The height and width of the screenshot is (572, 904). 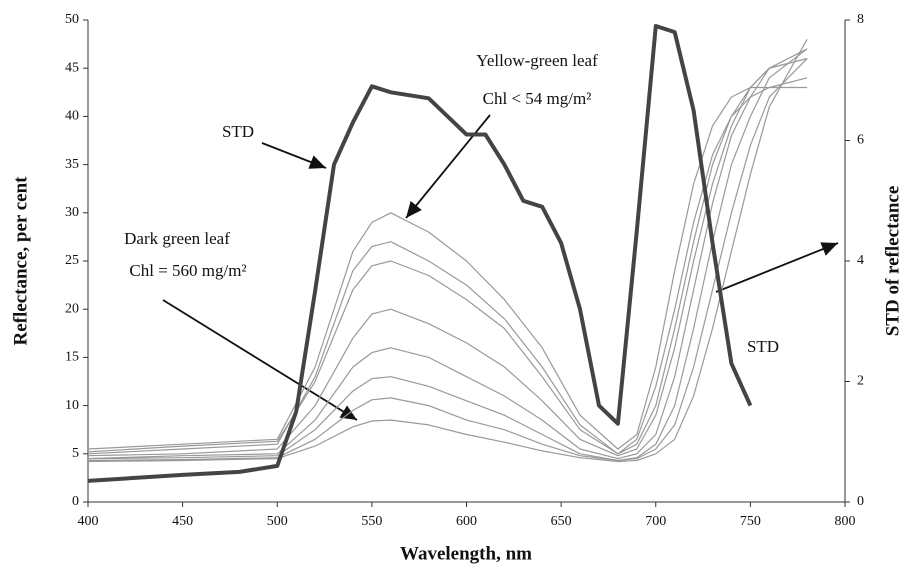 I want to click on y-tick-label: 35, so click(x=72, y=164).